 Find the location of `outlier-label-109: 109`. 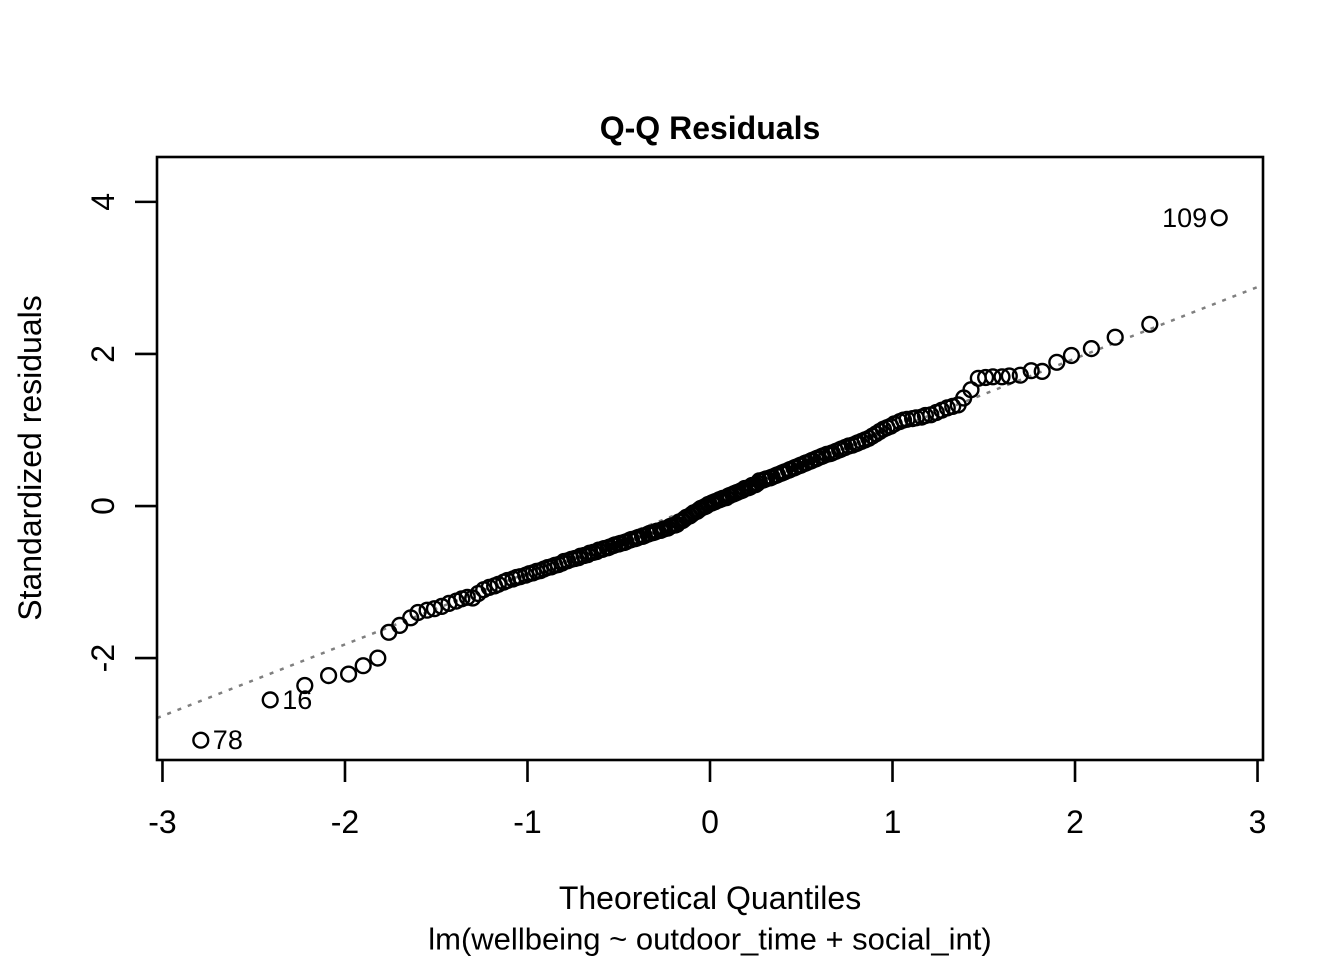

outlier-label-109: 109 is located at coordinates (1184, 218).